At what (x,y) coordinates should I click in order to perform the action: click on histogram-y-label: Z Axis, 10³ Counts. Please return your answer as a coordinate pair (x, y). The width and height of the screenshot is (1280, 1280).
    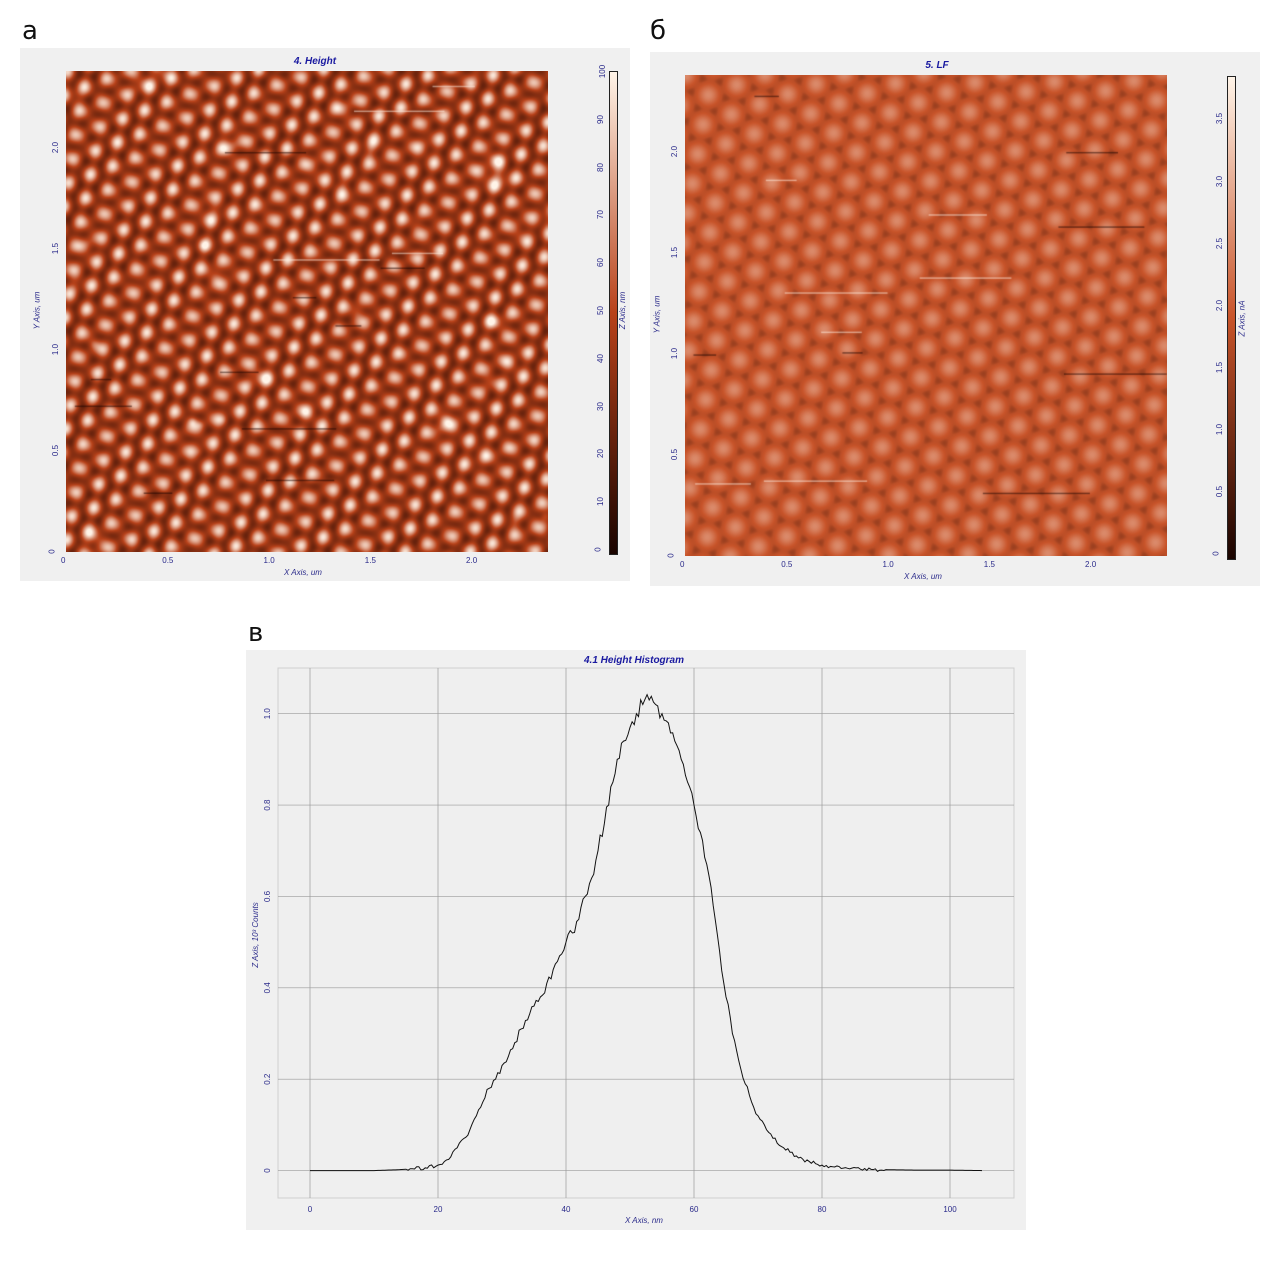
    Looking at the image, I should click on (255, 935).